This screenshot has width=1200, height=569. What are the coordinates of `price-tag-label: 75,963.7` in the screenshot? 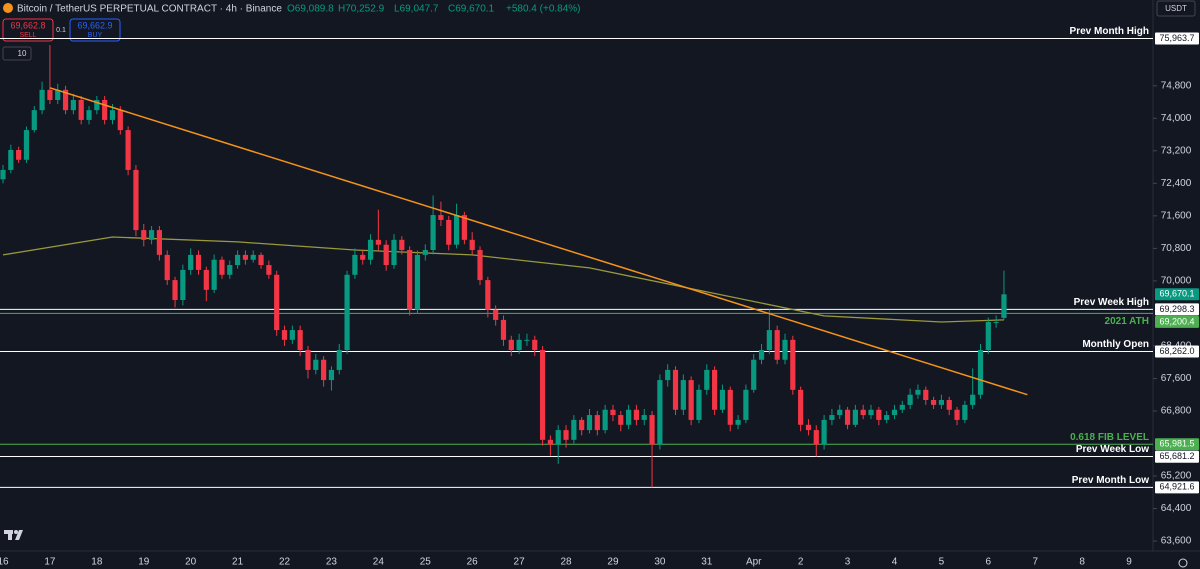 It's located at (1176, 38).